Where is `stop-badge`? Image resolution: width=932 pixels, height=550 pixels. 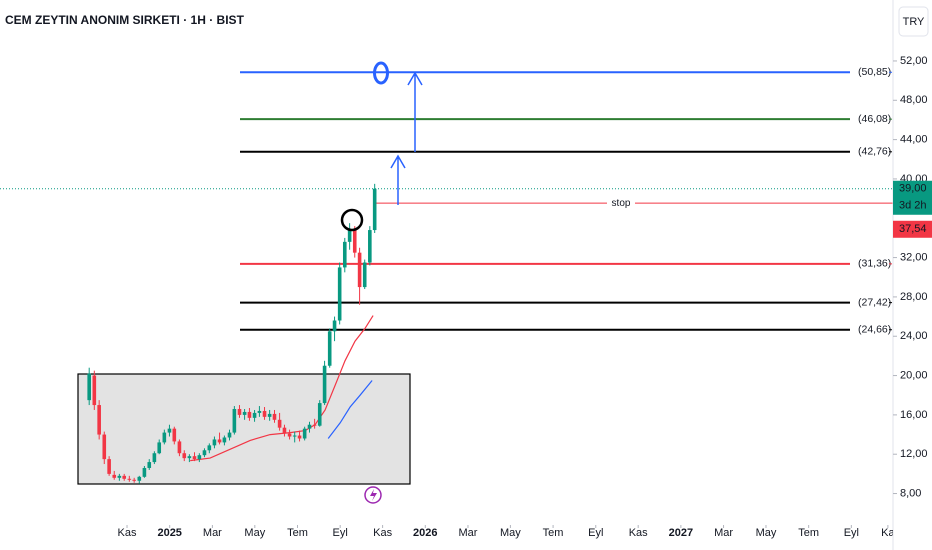
stop-badge is located at coordinates (912, 229).